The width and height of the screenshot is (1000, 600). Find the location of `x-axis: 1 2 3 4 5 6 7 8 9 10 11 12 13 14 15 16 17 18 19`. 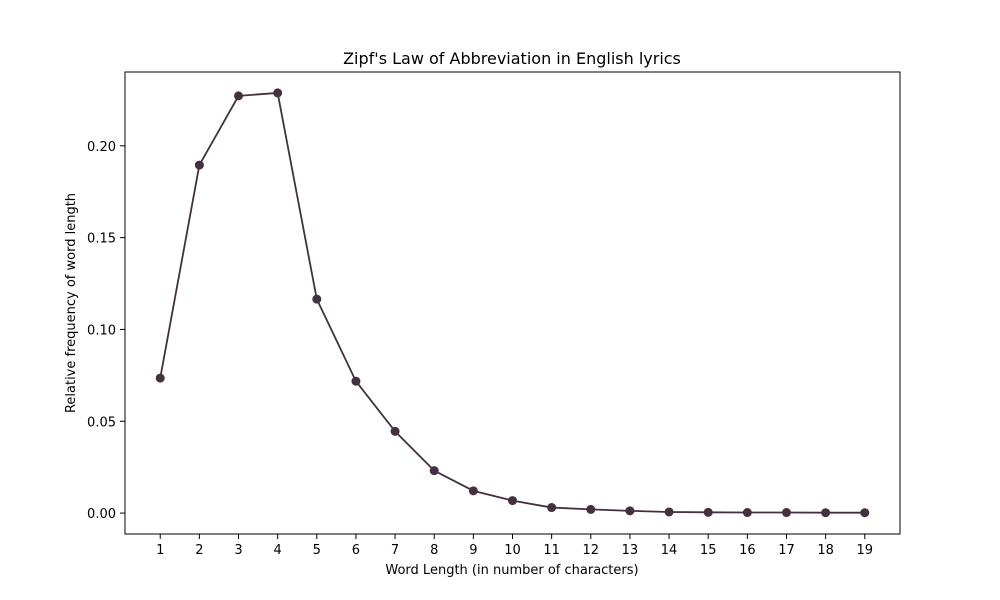

x-axis: 1 2 3 4 5 6 7 8 9 10 11 12 13 14 15 16 17 18 19 is located at coordinates (514, 546).